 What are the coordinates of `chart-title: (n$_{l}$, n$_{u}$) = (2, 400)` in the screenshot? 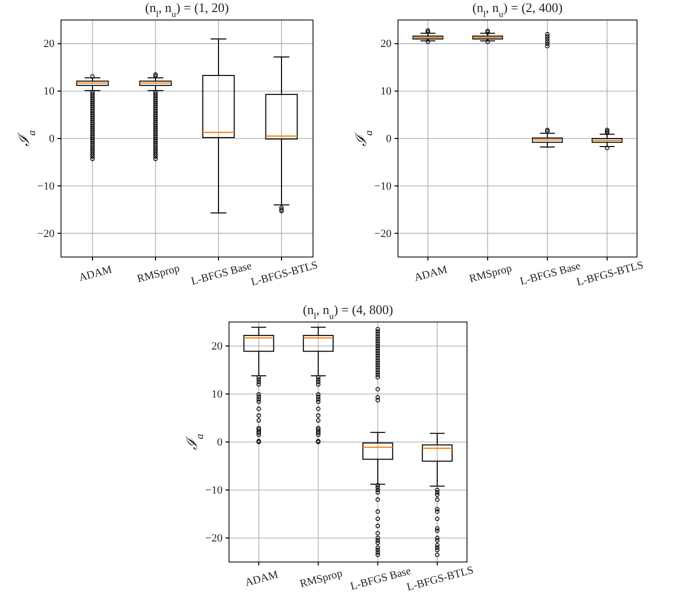 It's located at (517, 9).